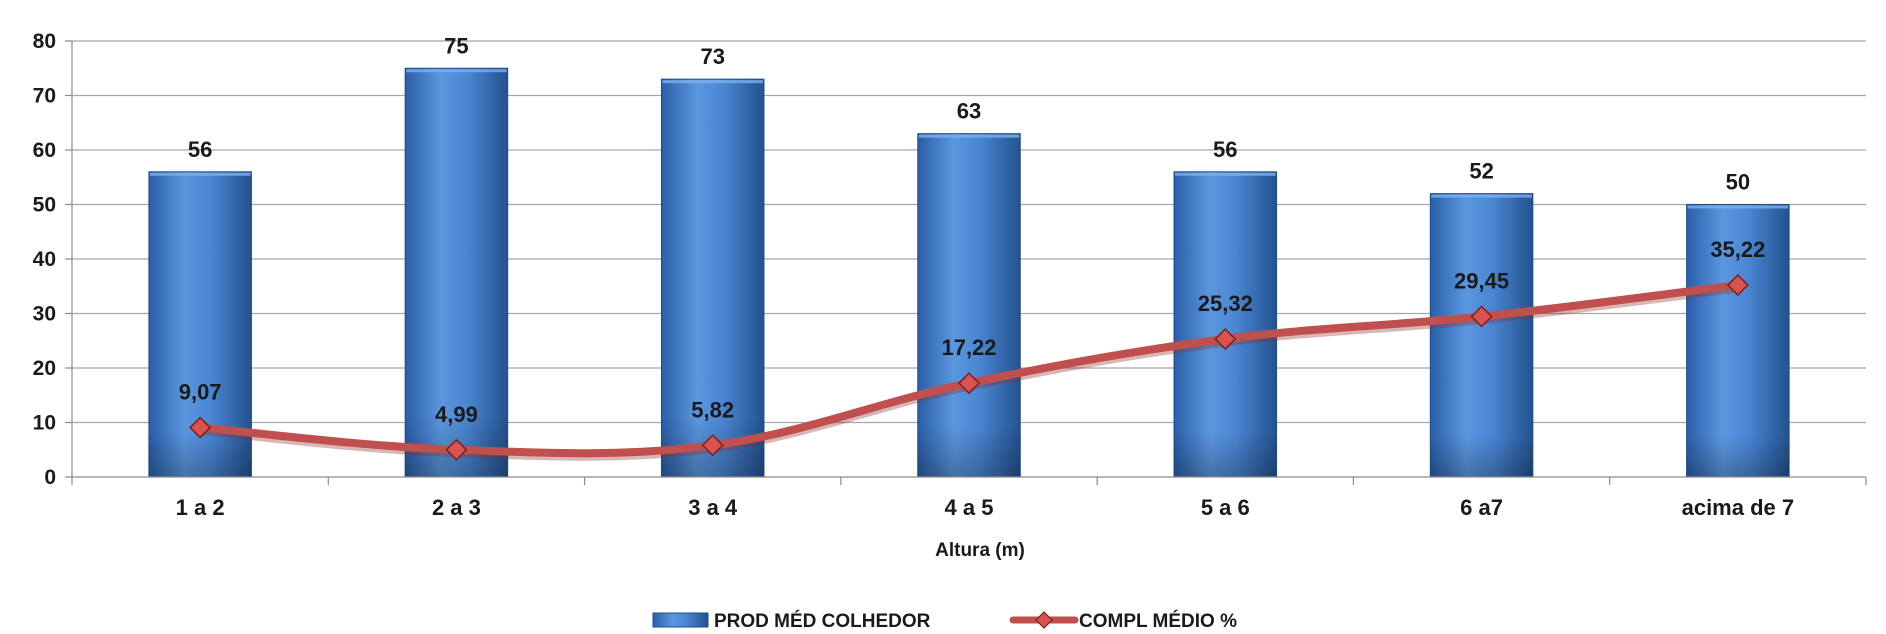  I want to click on line-data-label: 5,82, so click(712, 409).